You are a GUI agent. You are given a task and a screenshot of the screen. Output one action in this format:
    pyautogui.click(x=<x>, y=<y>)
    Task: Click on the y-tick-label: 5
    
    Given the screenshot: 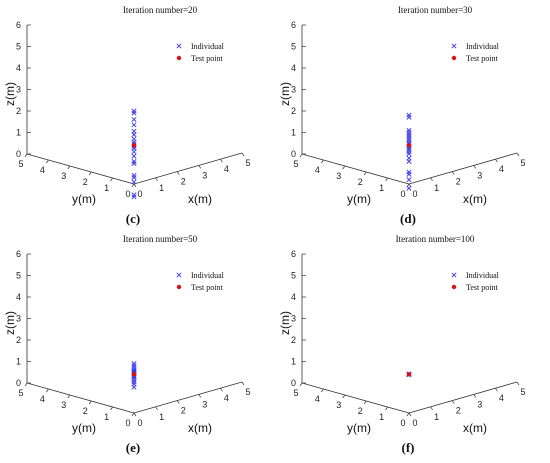 What is the action you would take?
    pyautogui.click(x=295, y=164)
    